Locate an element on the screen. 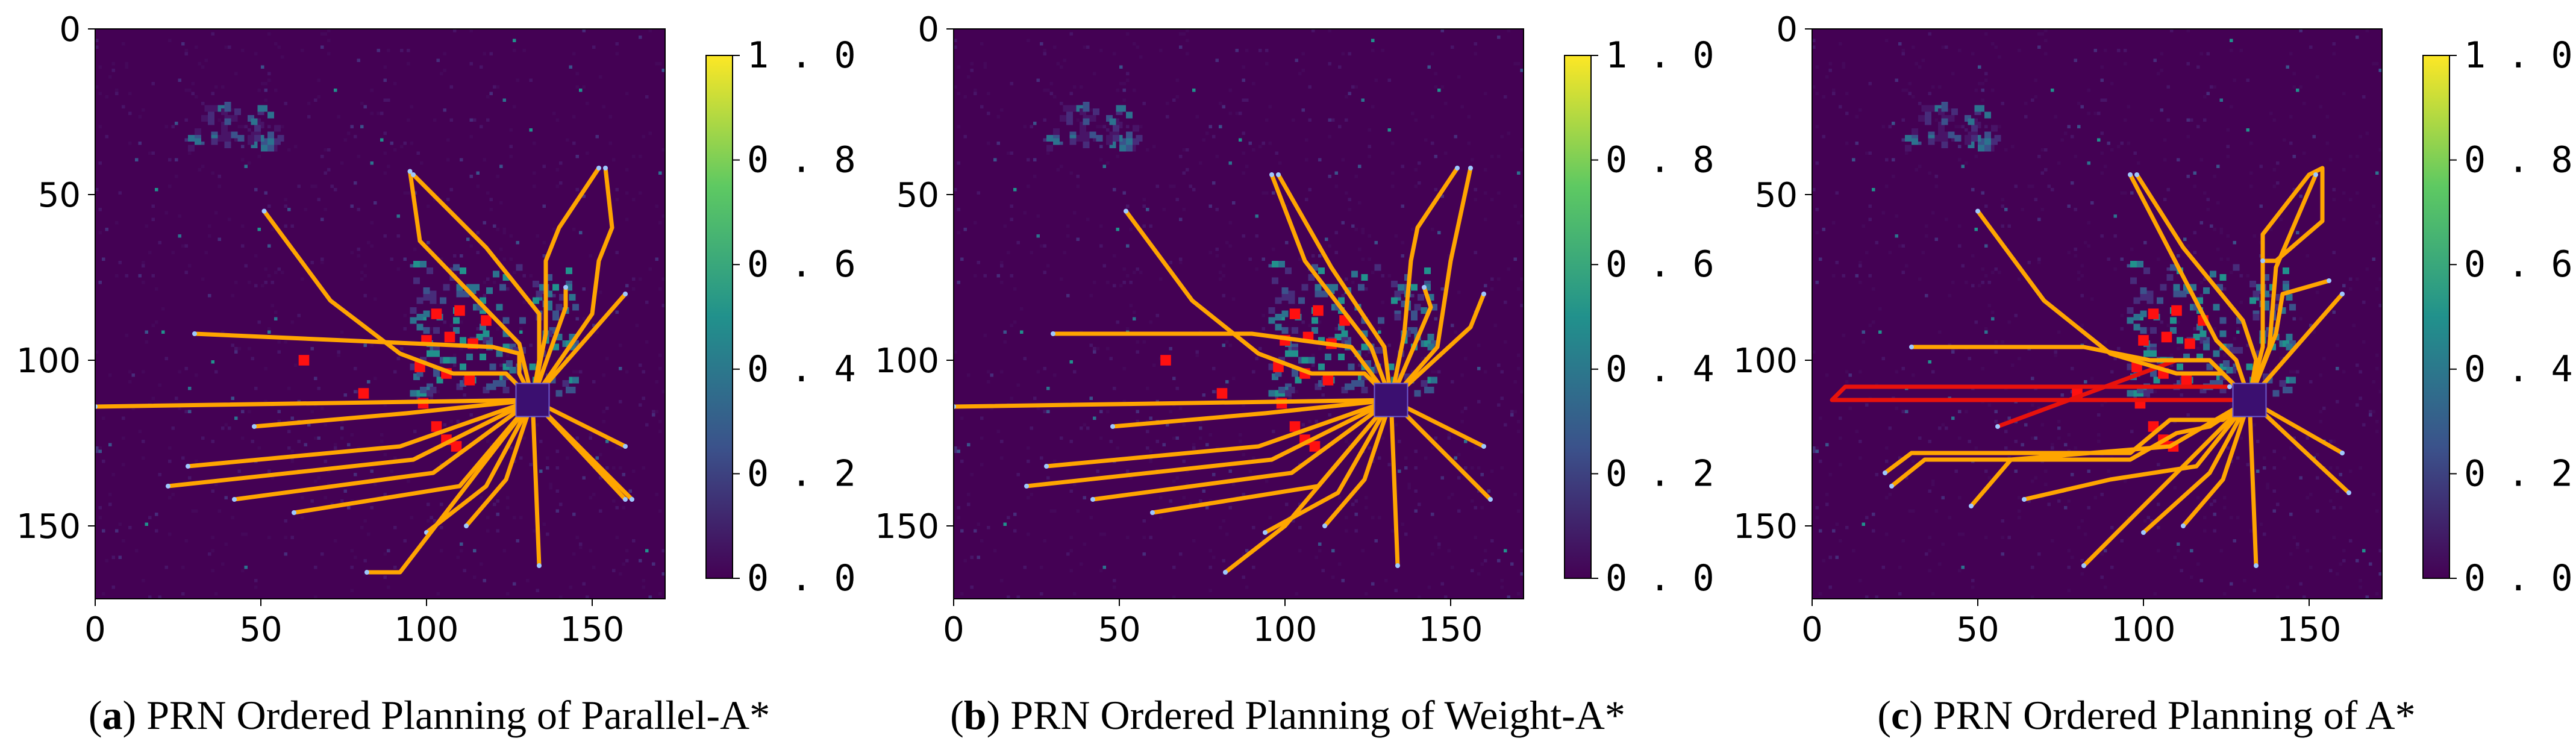 This screenshot has width=2576, height=753. routing-paths-c is located at coordinates (2091, 367).